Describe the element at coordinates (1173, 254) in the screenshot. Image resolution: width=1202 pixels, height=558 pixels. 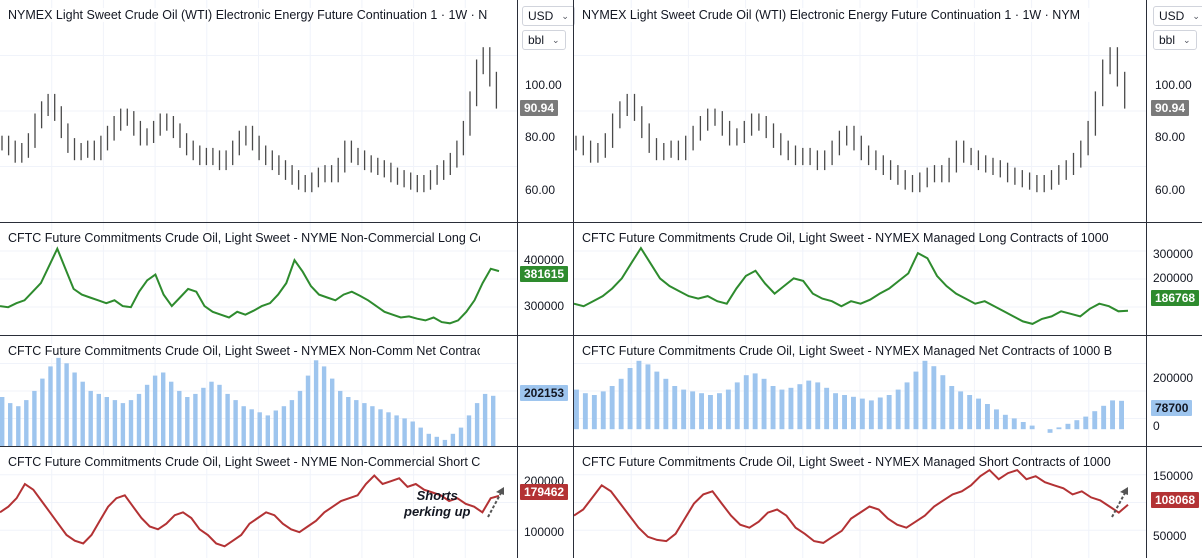
I see `long-tick: 300000` at that location.